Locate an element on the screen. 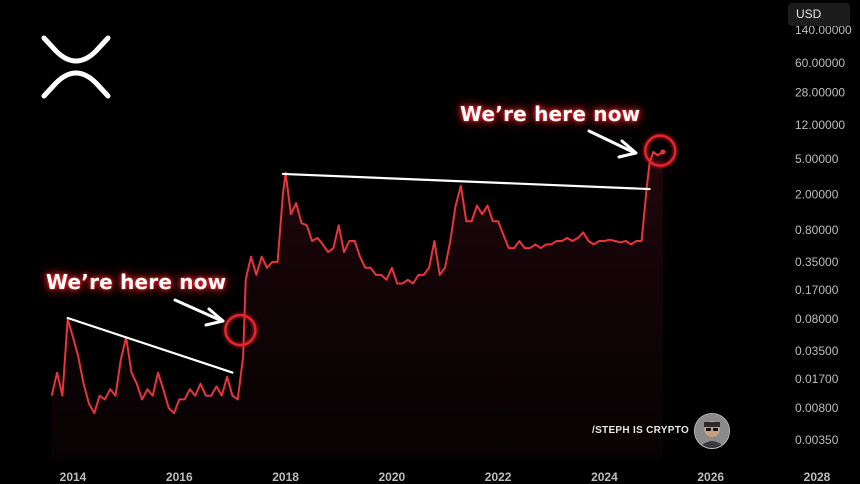 The image size is (860, 484). y-tick-label: 28.00000 is located at coordinates (820, 92).